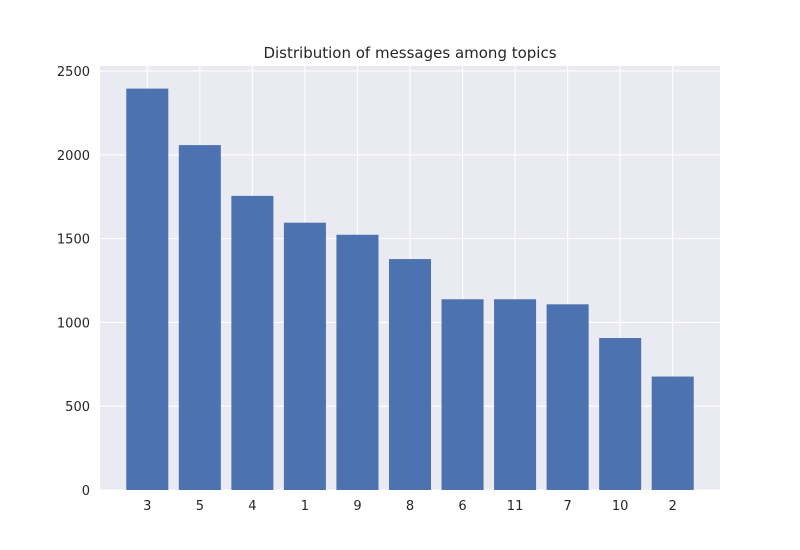 Image resolution: width=800 pixels, height=550 pixels. What do you see at coordinates (252, 506) in the screenshot?
I see `x-tick-label: 4` at bounding box center [252, 506].